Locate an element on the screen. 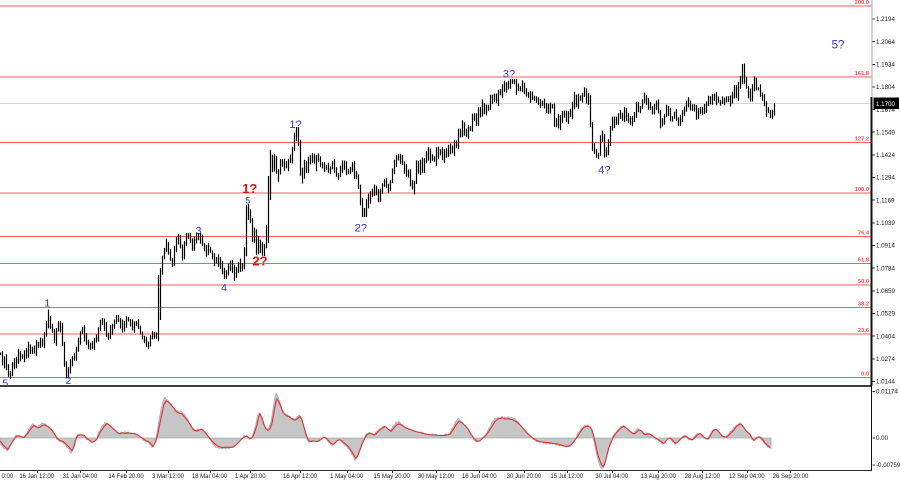  svg-text: 16 Apr 12:00 is located at coordinates (300, 477).